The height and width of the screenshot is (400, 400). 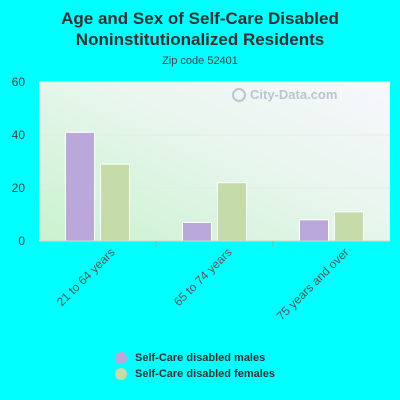 I want to click on legend-item-males: Self-Care disabled males, so click(x=195, y=358).